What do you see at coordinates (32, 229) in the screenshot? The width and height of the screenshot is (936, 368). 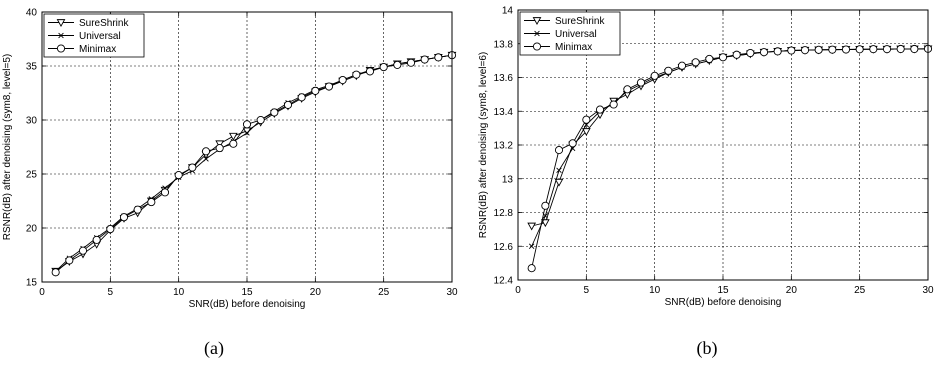 I see `y-tick-label: 20` at bounding box center [32, 229].